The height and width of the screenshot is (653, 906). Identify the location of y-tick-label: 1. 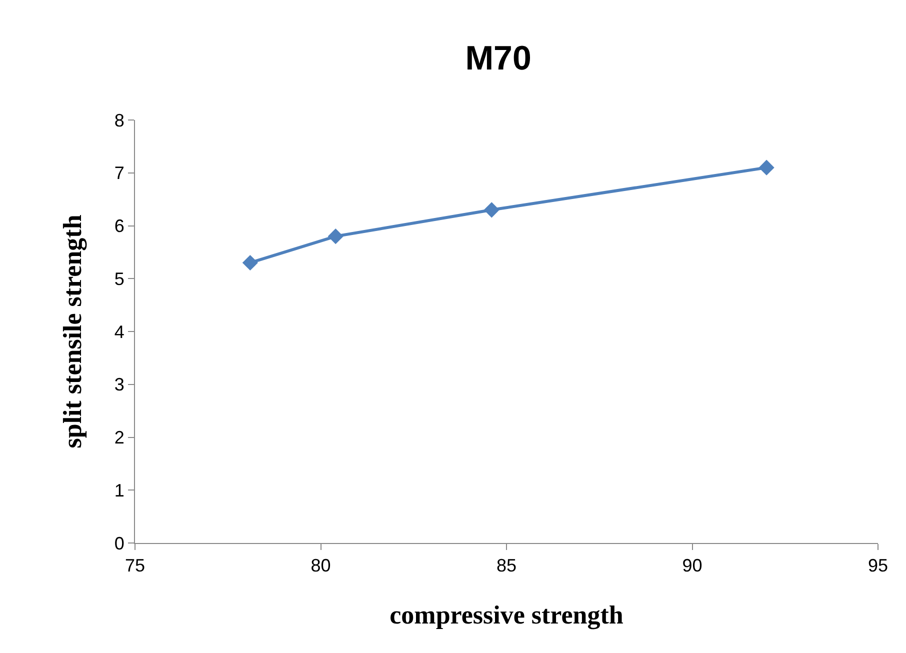
(119, 490).